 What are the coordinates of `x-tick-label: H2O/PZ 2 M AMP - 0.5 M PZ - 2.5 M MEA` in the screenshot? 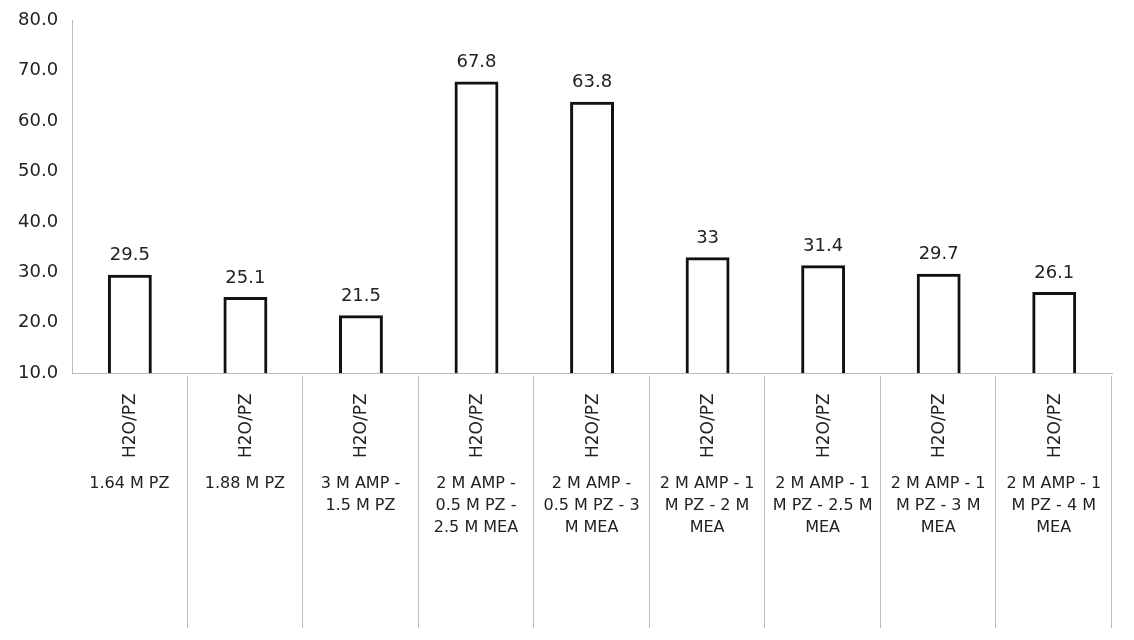 It's located at (476, 465).